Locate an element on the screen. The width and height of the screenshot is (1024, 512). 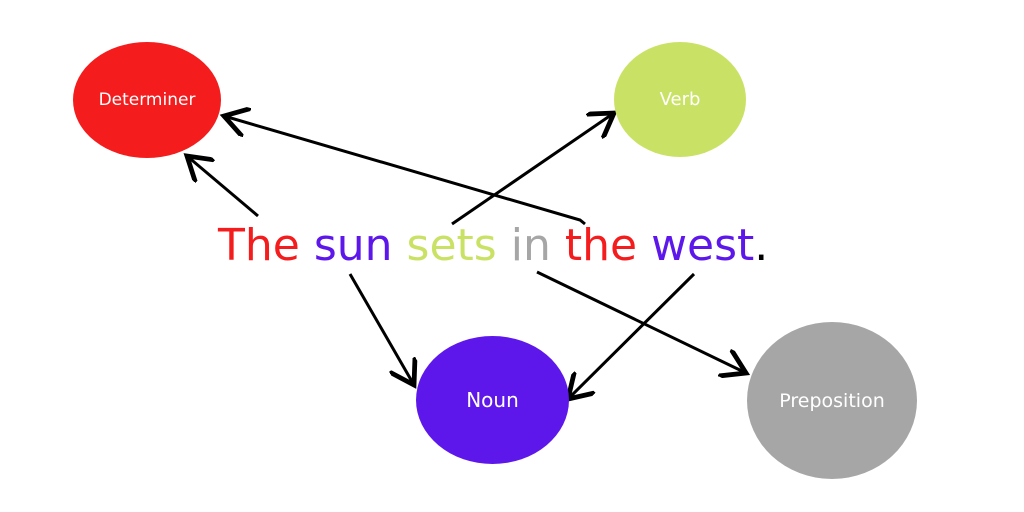
word-west: west is located at coordinates (703, 245).